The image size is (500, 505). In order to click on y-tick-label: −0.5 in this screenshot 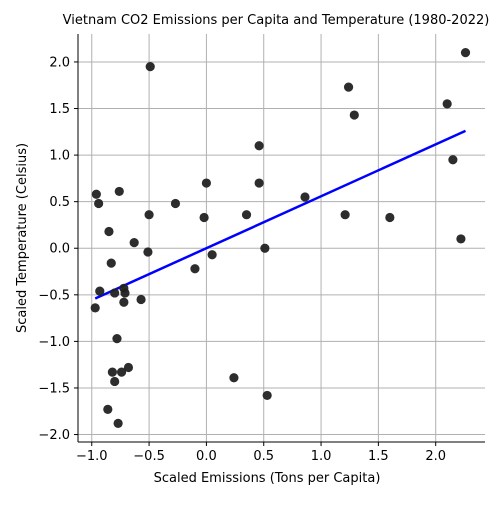, I will do `click(54, 295)`.